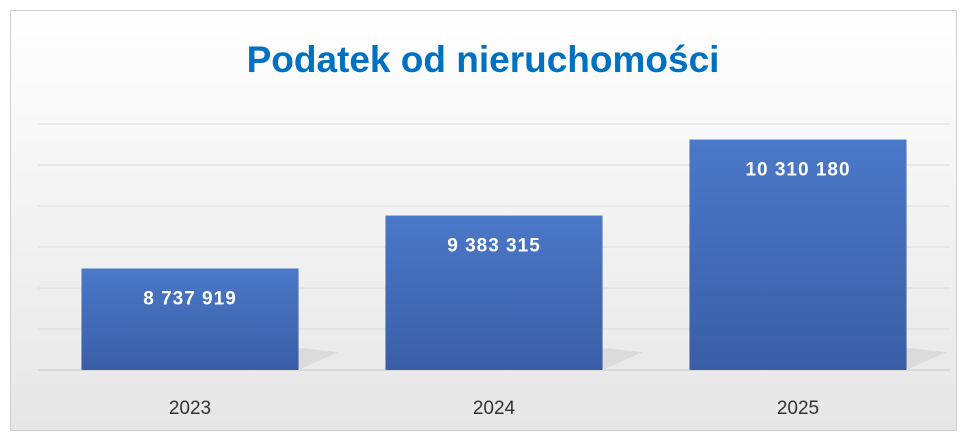 The image size is (967, 432). I want to click on data-label: 8 737 919, so click(190, 299).